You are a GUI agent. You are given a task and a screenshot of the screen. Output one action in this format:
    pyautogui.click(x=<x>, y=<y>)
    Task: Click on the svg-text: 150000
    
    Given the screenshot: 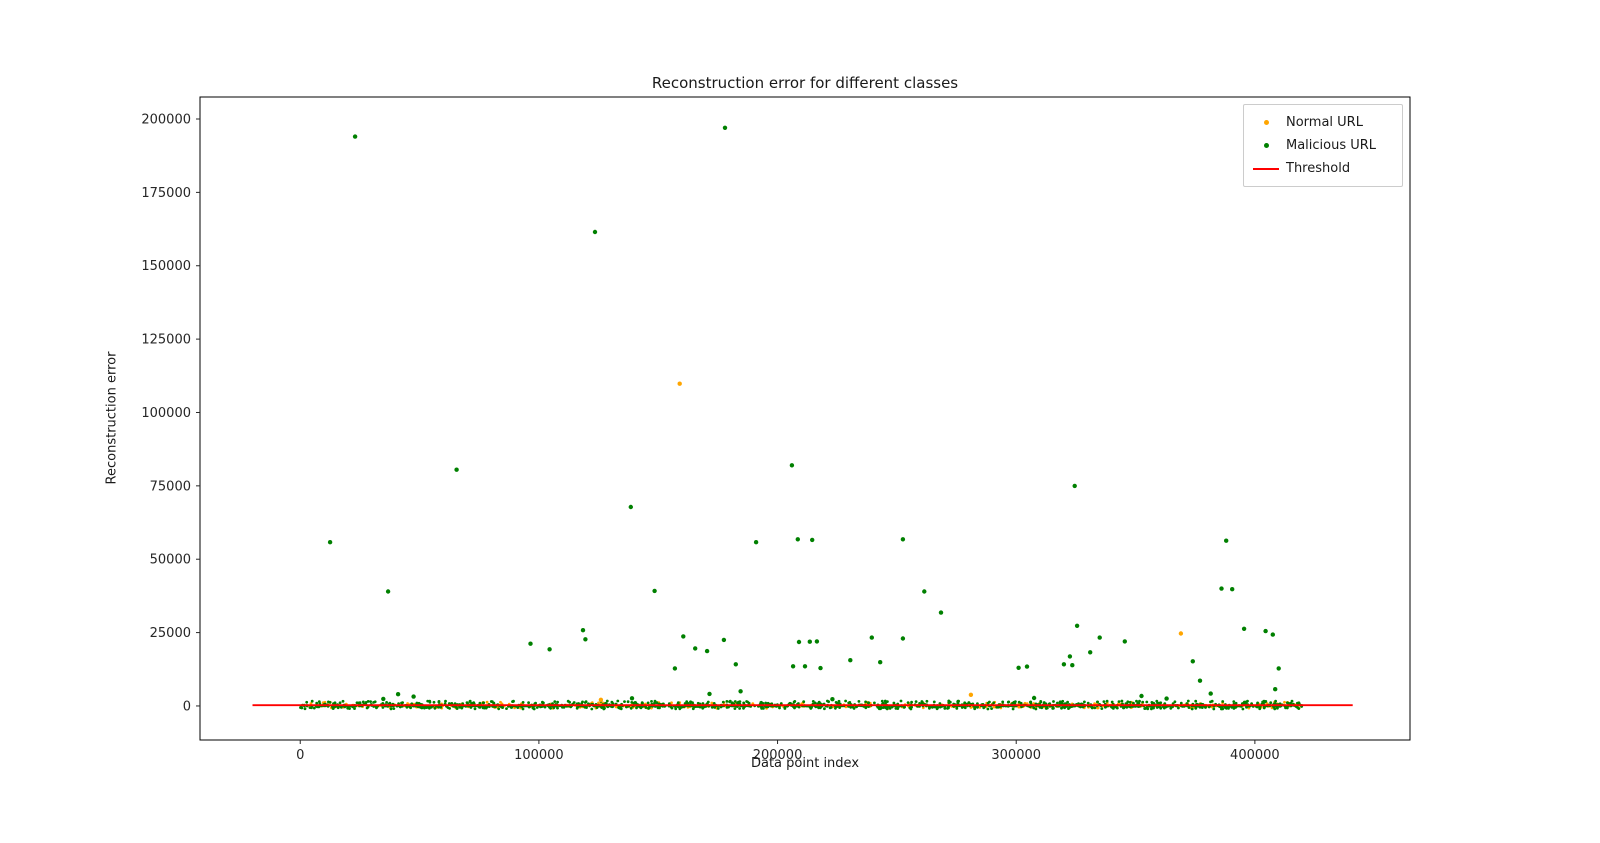 What is the action you would take?
    pyautogui.click(x=166, y=266)
    